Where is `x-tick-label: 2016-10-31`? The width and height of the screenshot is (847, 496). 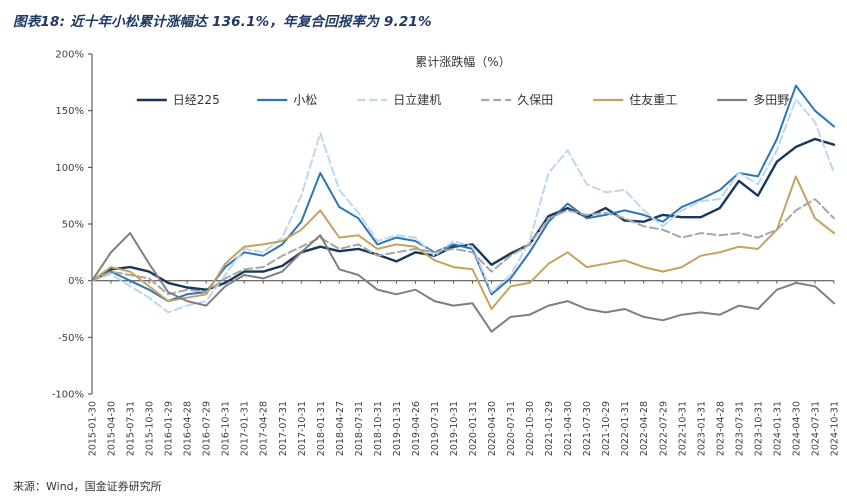 x-tick-label: 2016-10-31 is located at coordinates (226, 428).